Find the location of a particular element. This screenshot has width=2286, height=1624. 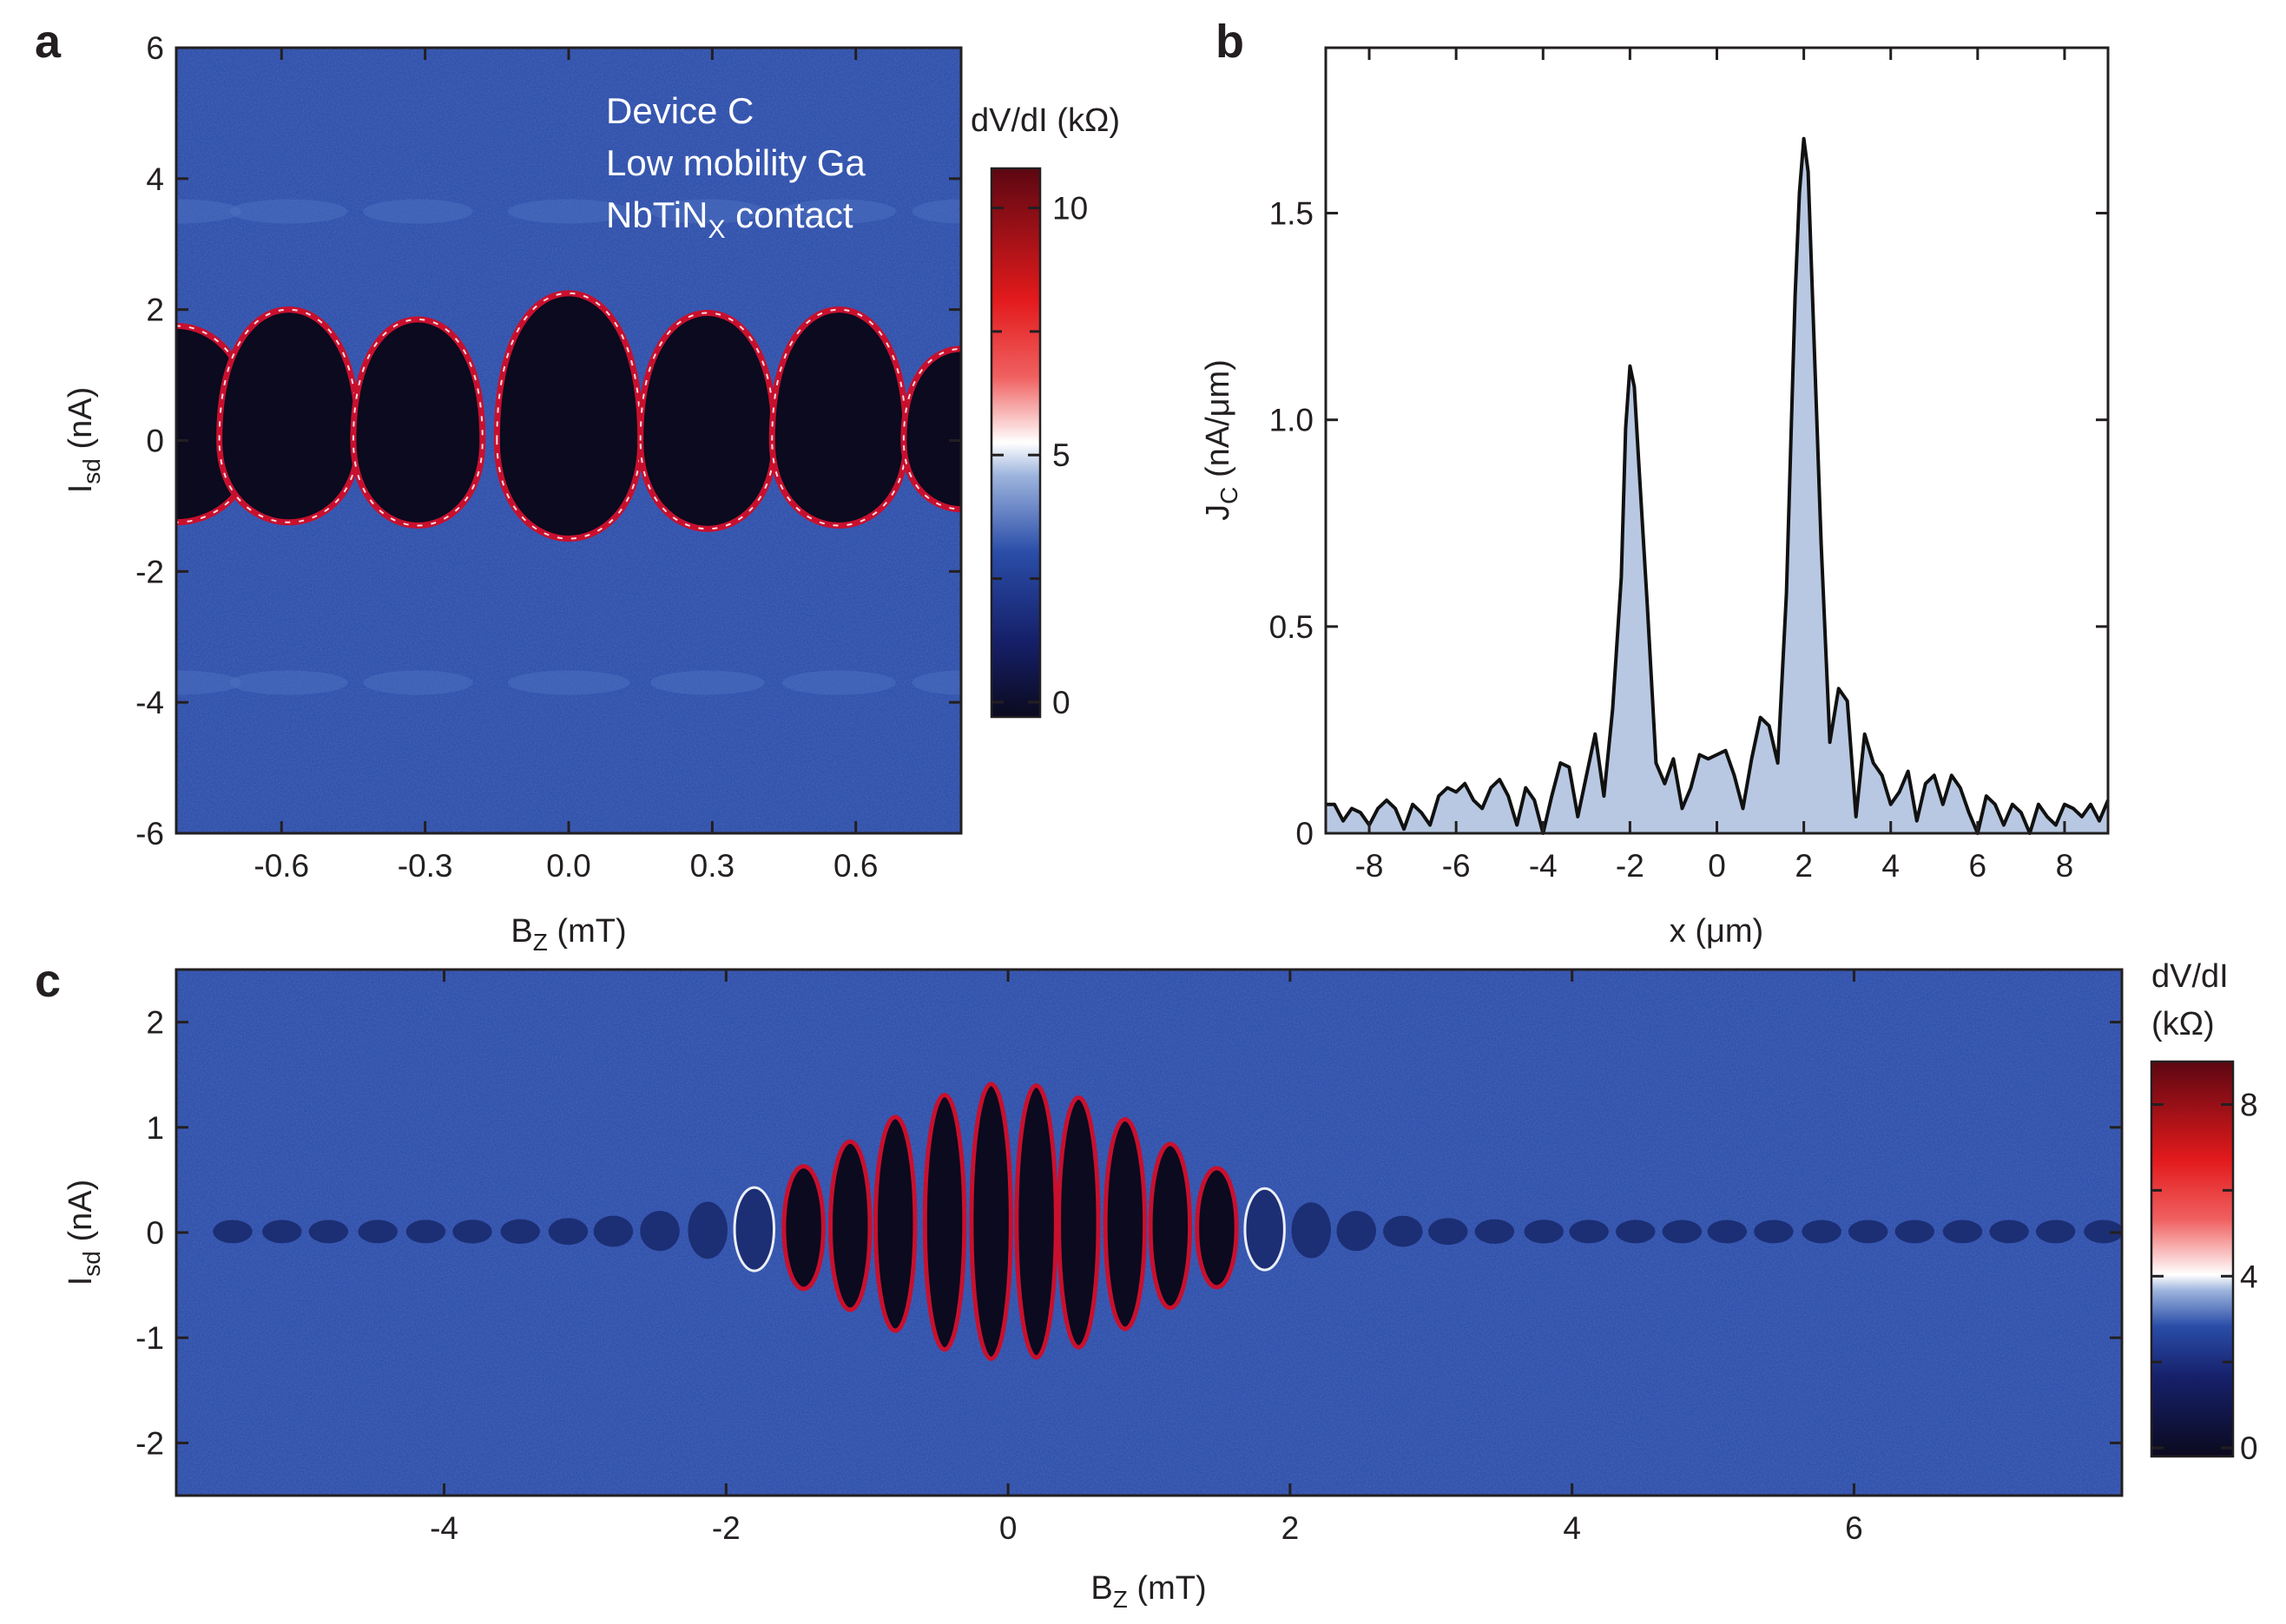

heatmap-c-x-tick-label-0: 0 is located at coordinates (1008, 1528).